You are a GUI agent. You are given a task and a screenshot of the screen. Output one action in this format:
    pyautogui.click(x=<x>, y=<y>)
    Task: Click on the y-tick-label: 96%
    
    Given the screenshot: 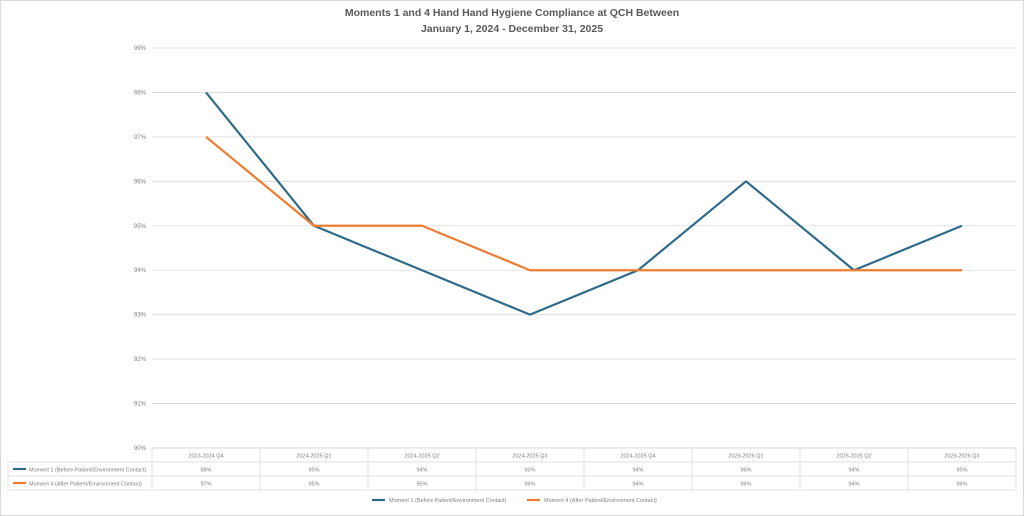 What is the action you would take?
    pyautogui.click(x=140, y=182)
    